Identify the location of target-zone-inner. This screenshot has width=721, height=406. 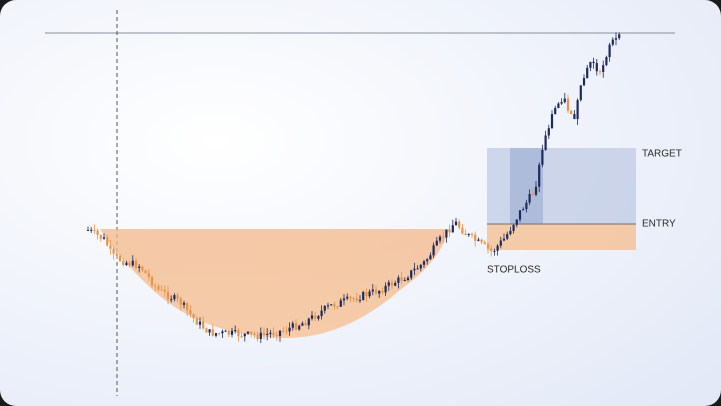
(526, 186).